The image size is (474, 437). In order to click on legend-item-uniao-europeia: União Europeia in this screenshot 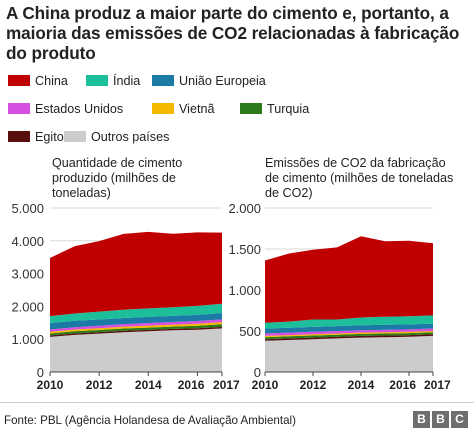, I will do `click(209, 81)`.